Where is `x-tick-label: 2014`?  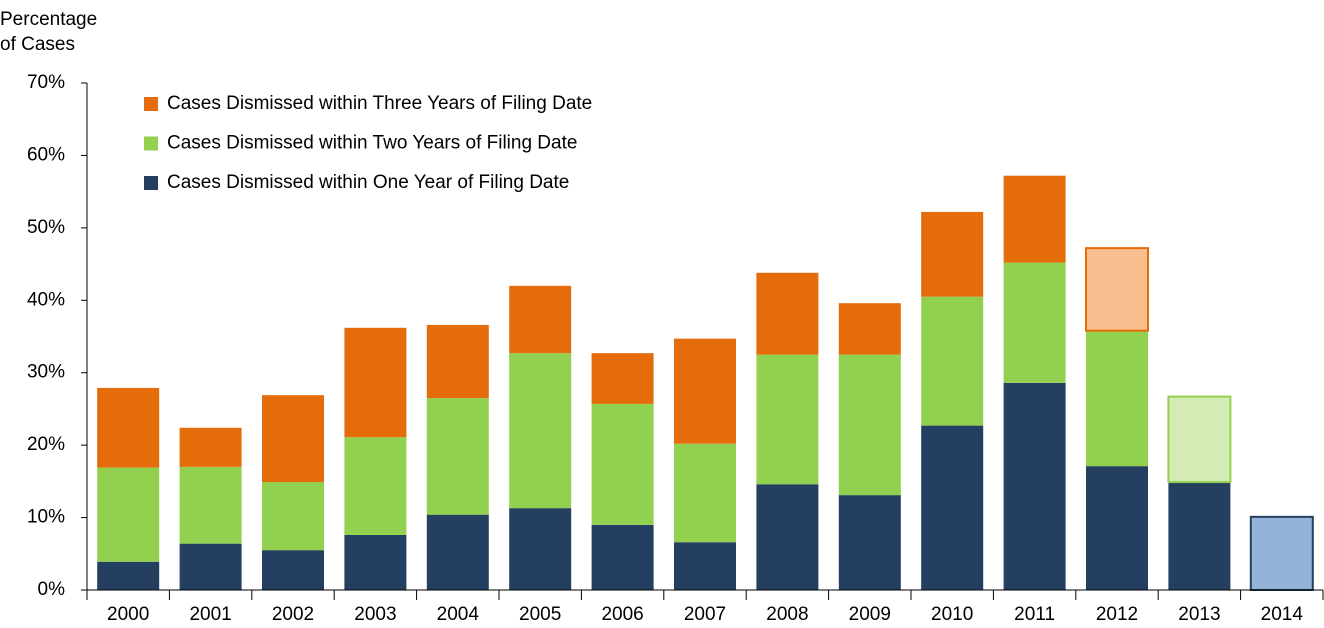
x-tick-label: 2014 is located at coordinates (1282, 614).